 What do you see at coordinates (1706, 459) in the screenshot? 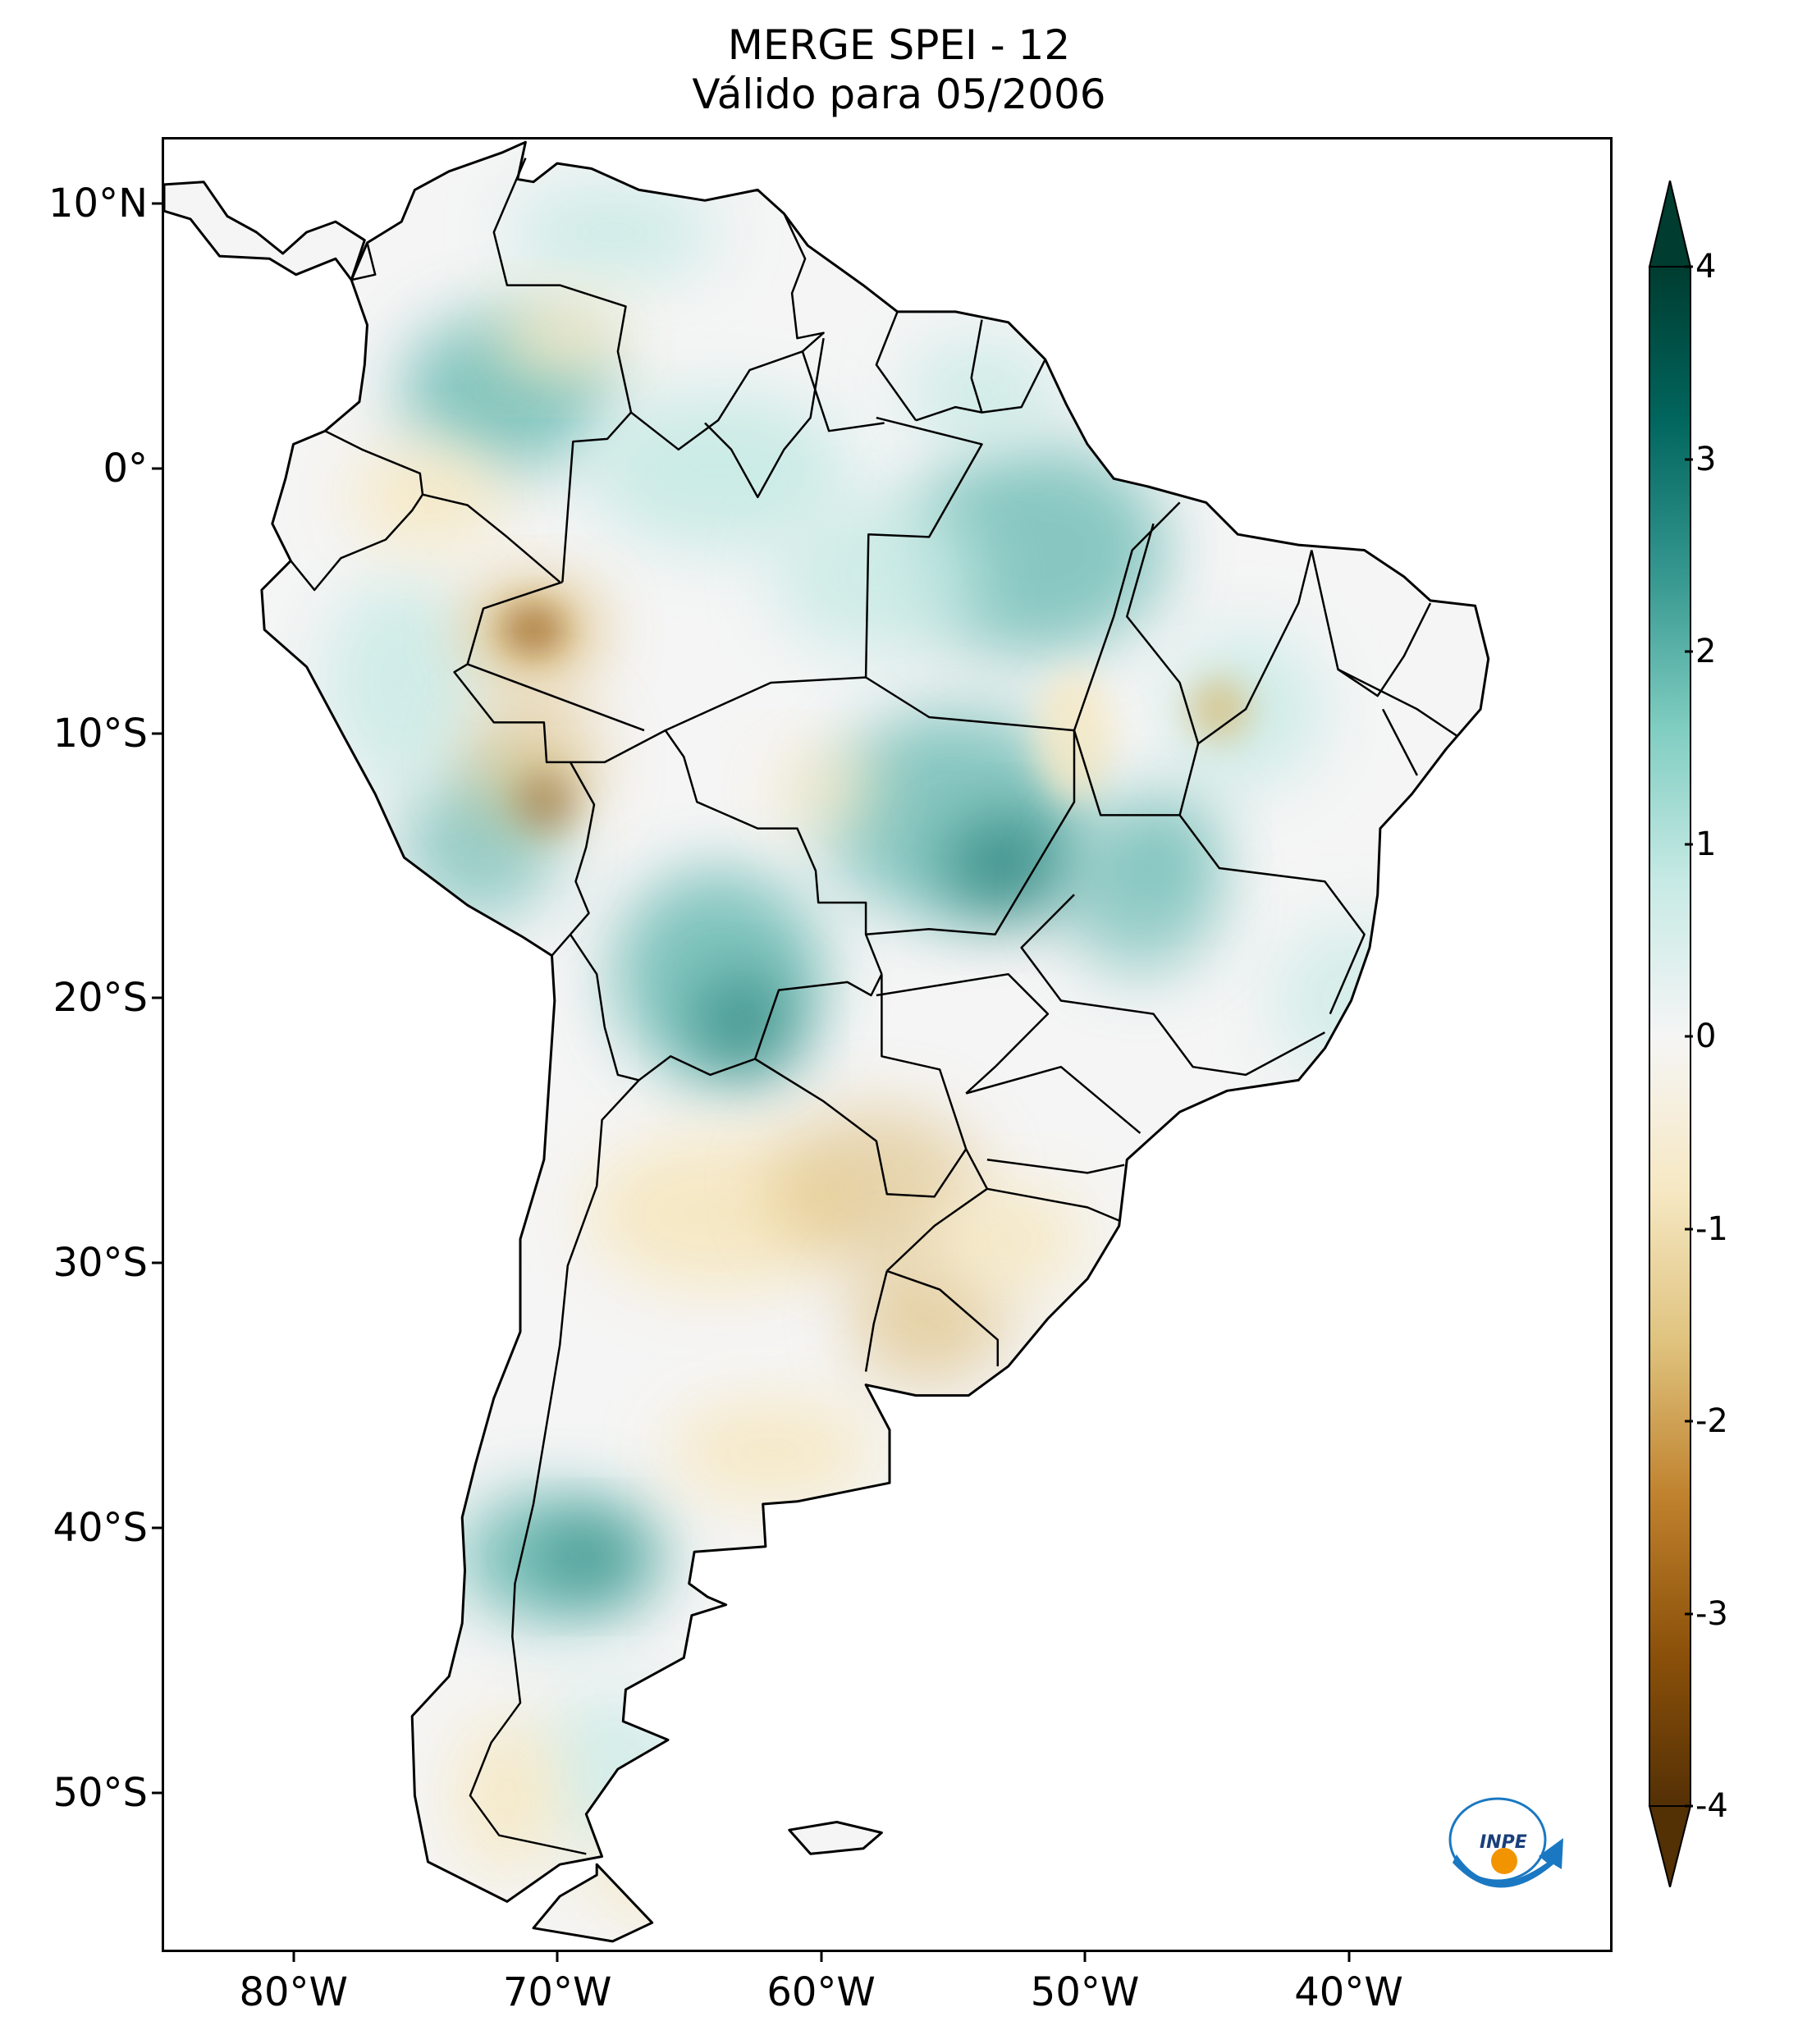
I see `colorbar-tick-label: 3` at bounding box center [1706, 459].